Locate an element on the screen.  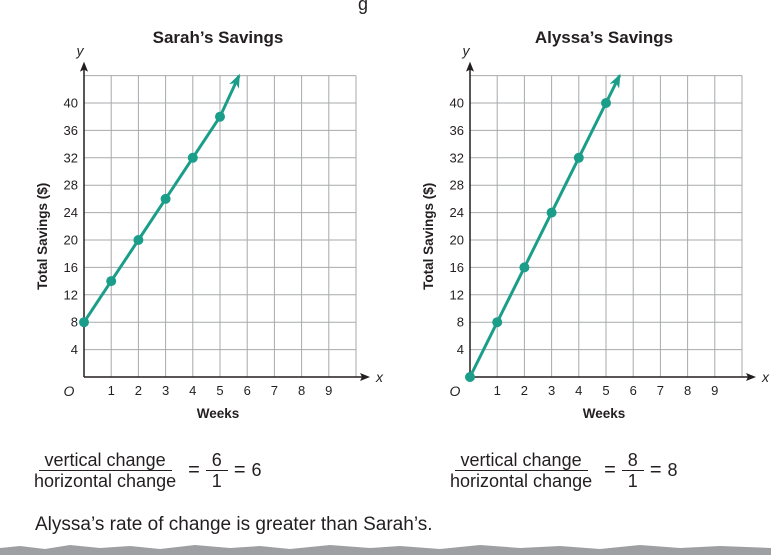
fraction-numerator: 6 is located at coordinates (216, 460).